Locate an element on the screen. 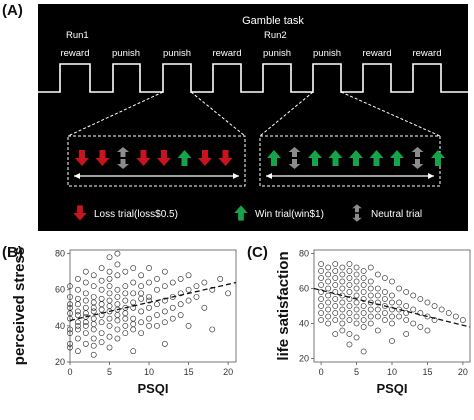  satisfaction-x-tick-label: 0 is located at coordinates (321, 372).